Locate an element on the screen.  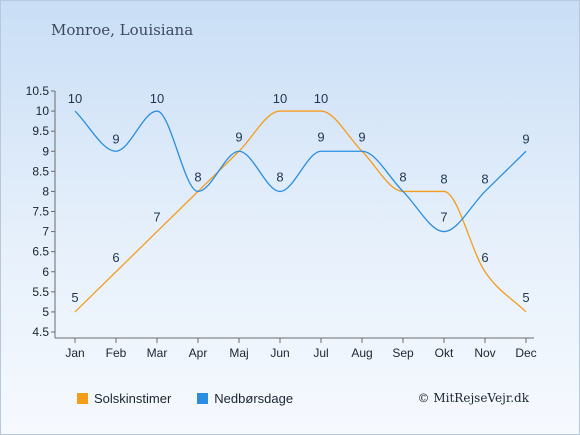
y-tick-label: 10.5 is located at coordinates (38, 91).